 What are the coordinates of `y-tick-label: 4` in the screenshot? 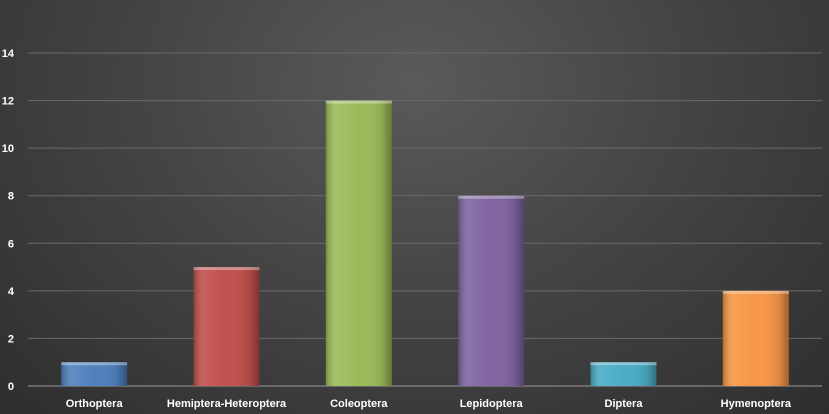 It's located at (11, 292).